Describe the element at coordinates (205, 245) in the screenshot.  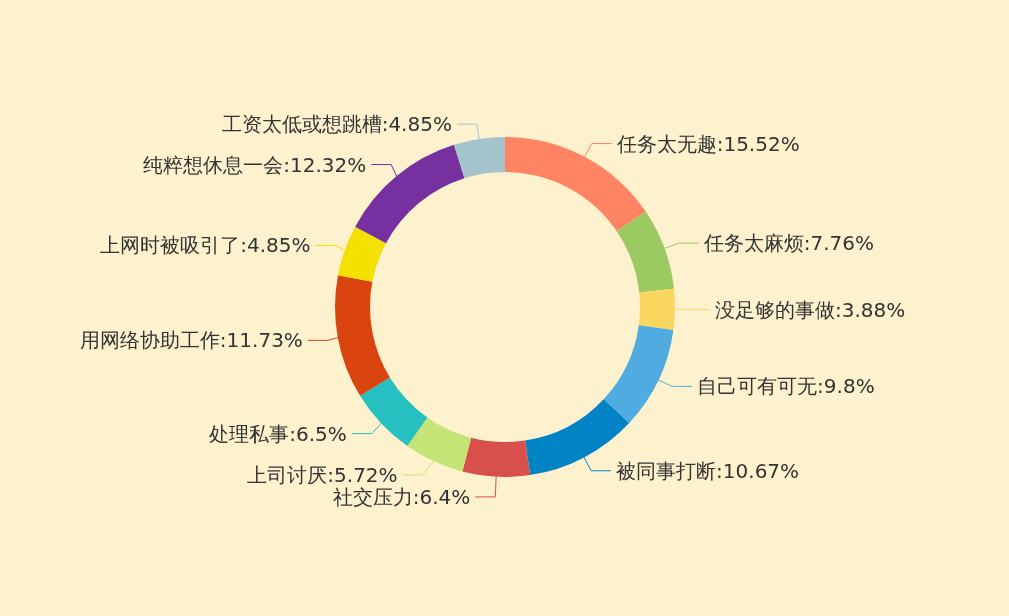
I see `slice-label: 上网时被吸引了:4.85%` at that location.